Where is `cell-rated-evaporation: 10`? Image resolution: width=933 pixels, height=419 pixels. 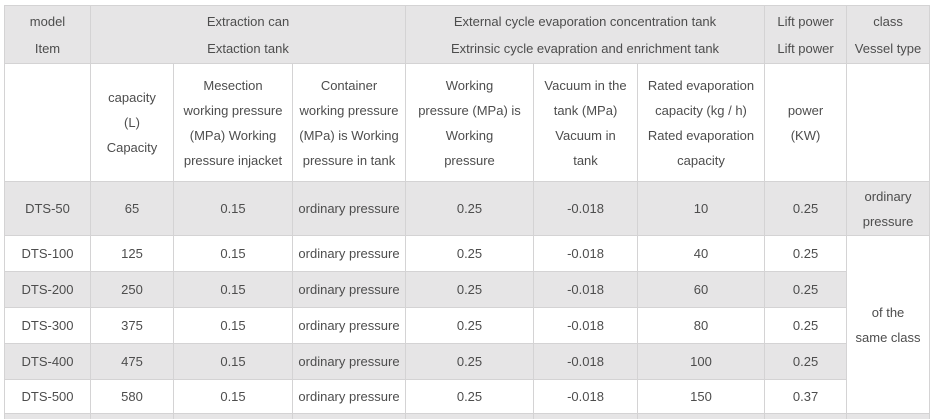 cell-rated-evaporation: 10 is located at coordinates (701, 208).